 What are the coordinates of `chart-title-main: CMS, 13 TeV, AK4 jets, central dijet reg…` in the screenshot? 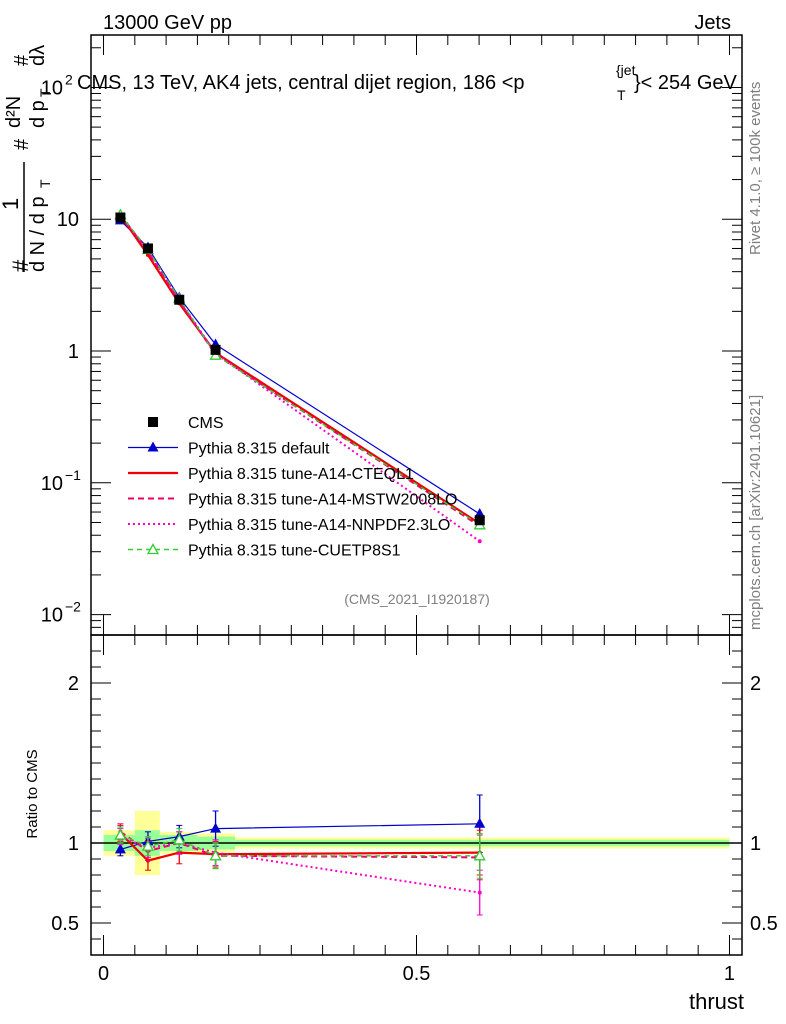 It's located at (301, 83).